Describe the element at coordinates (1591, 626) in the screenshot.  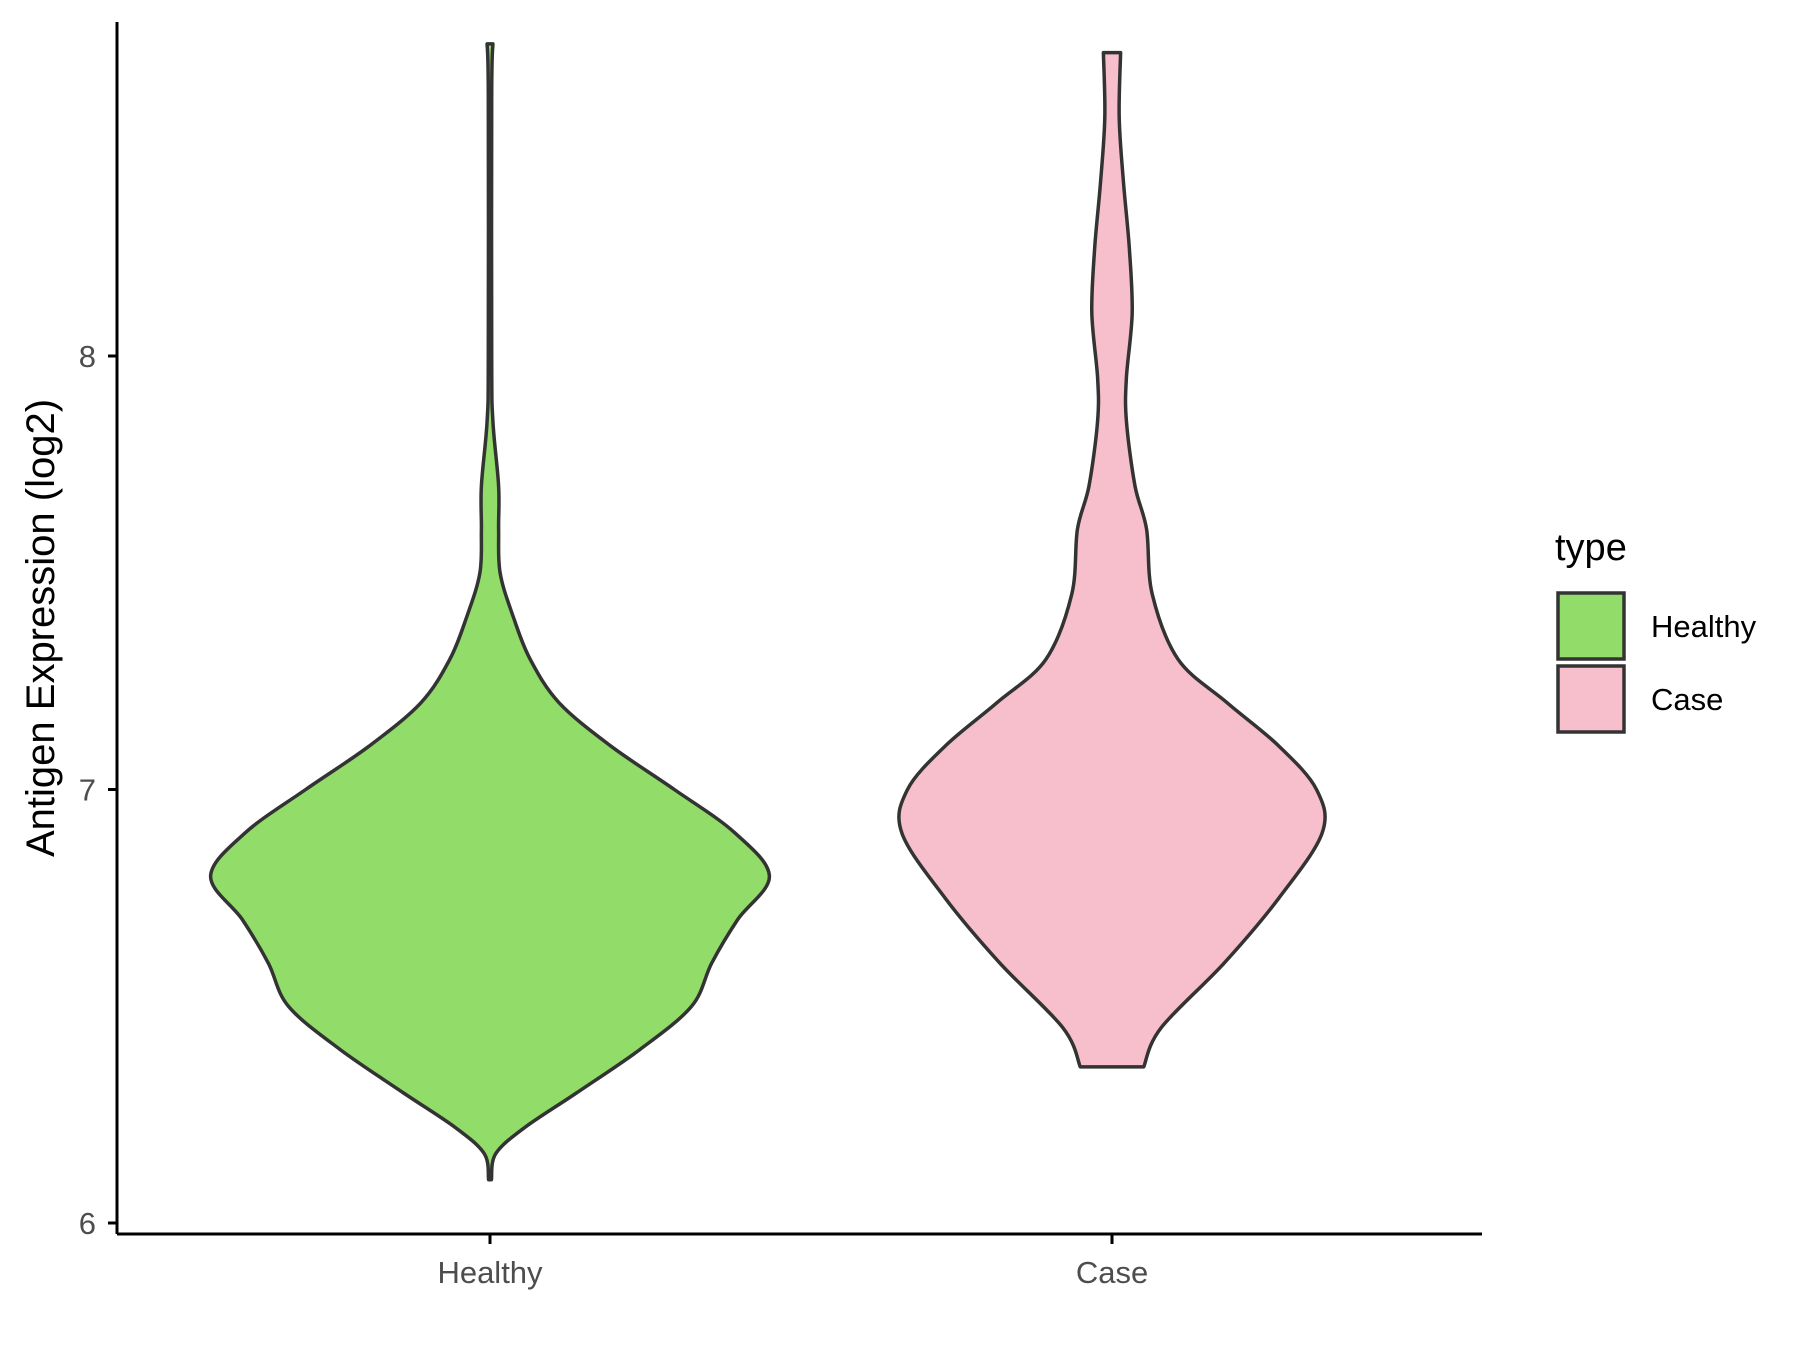
I see `legend-swatch-healthy` at that location.